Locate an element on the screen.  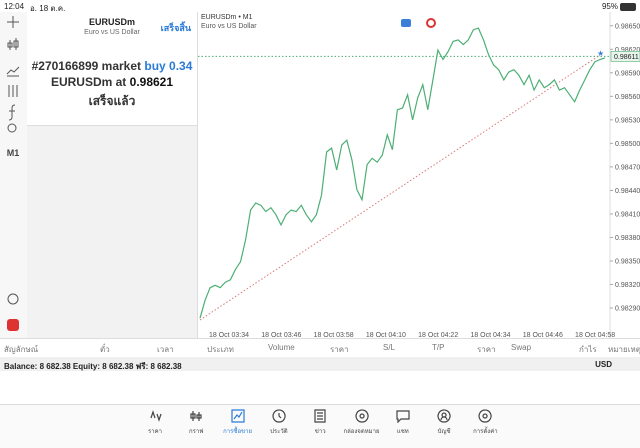
time-label: 18 Oct 04:34 is located at coordinates (490, 335).